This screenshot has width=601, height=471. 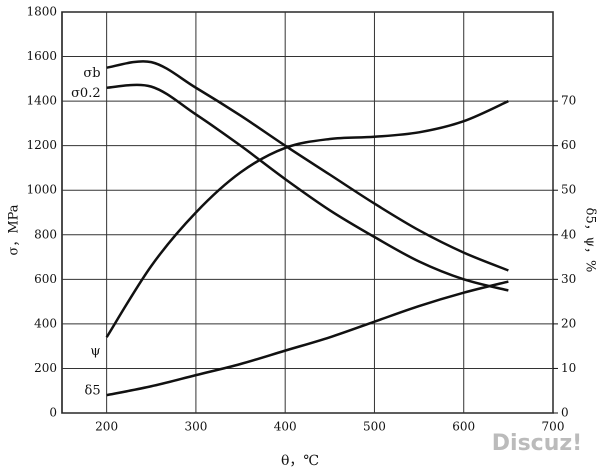 I want to click on series-label: δ5, so click(x=93, y=391).